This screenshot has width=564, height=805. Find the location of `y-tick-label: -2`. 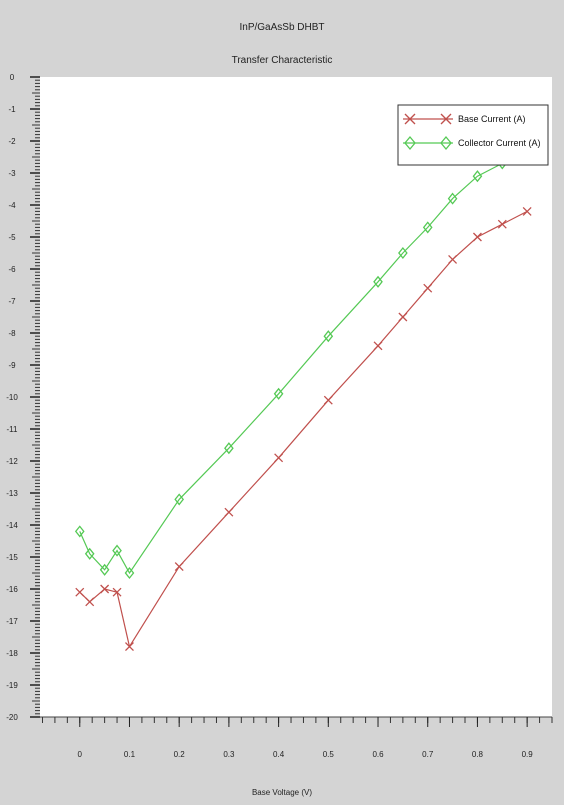

y-tick-label: -2 is located at coordinates (12, 141).